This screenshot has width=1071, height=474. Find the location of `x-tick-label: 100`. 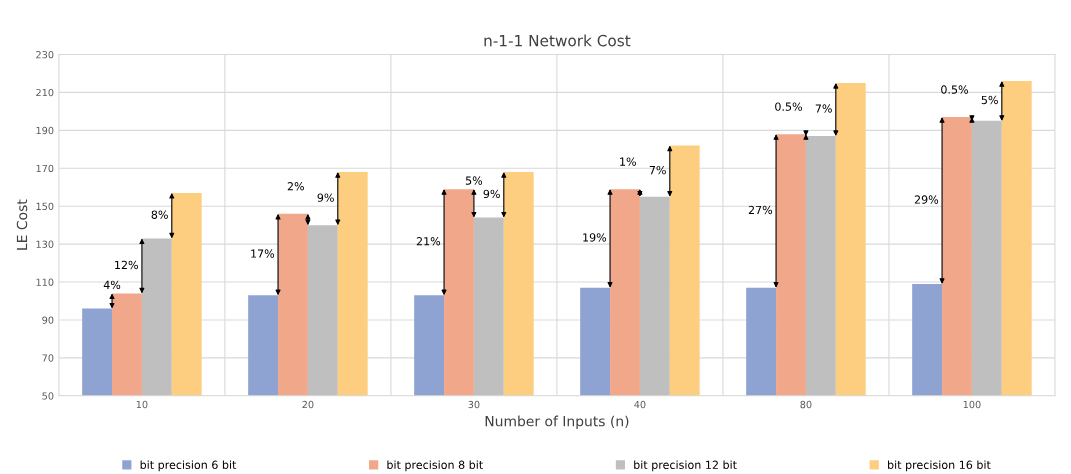

x-tick-label: 100 is located at coordinates (972, 404).